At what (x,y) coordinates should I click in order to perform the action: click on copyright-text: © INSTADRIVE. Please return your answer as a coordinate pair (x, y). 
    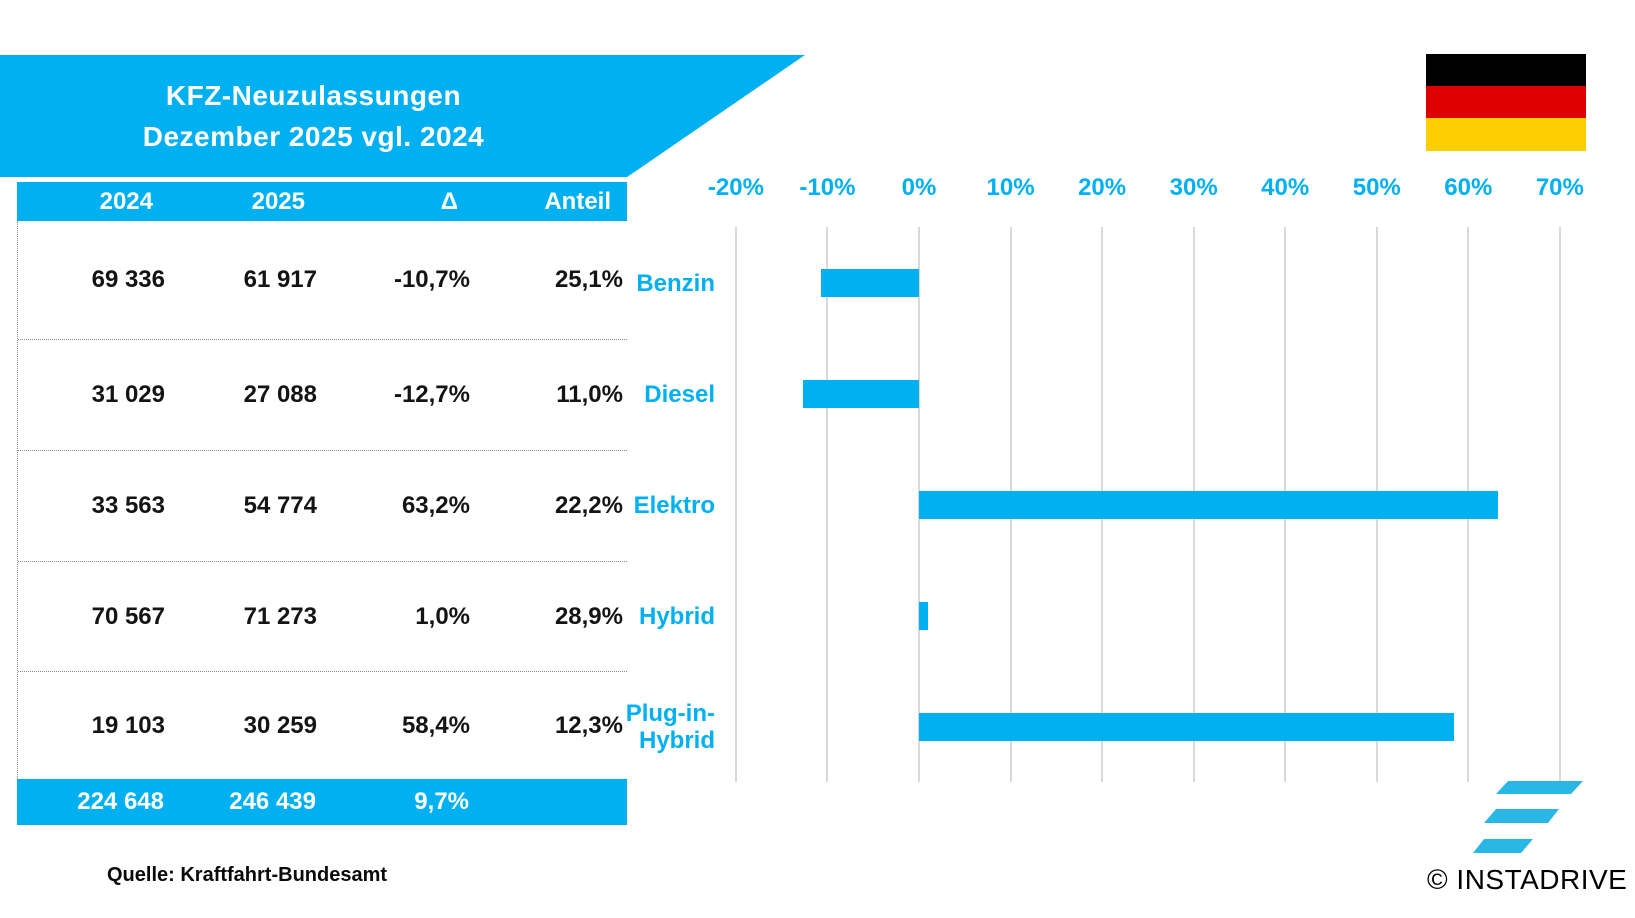
    Looking at the image, I should click on (1527, 879).